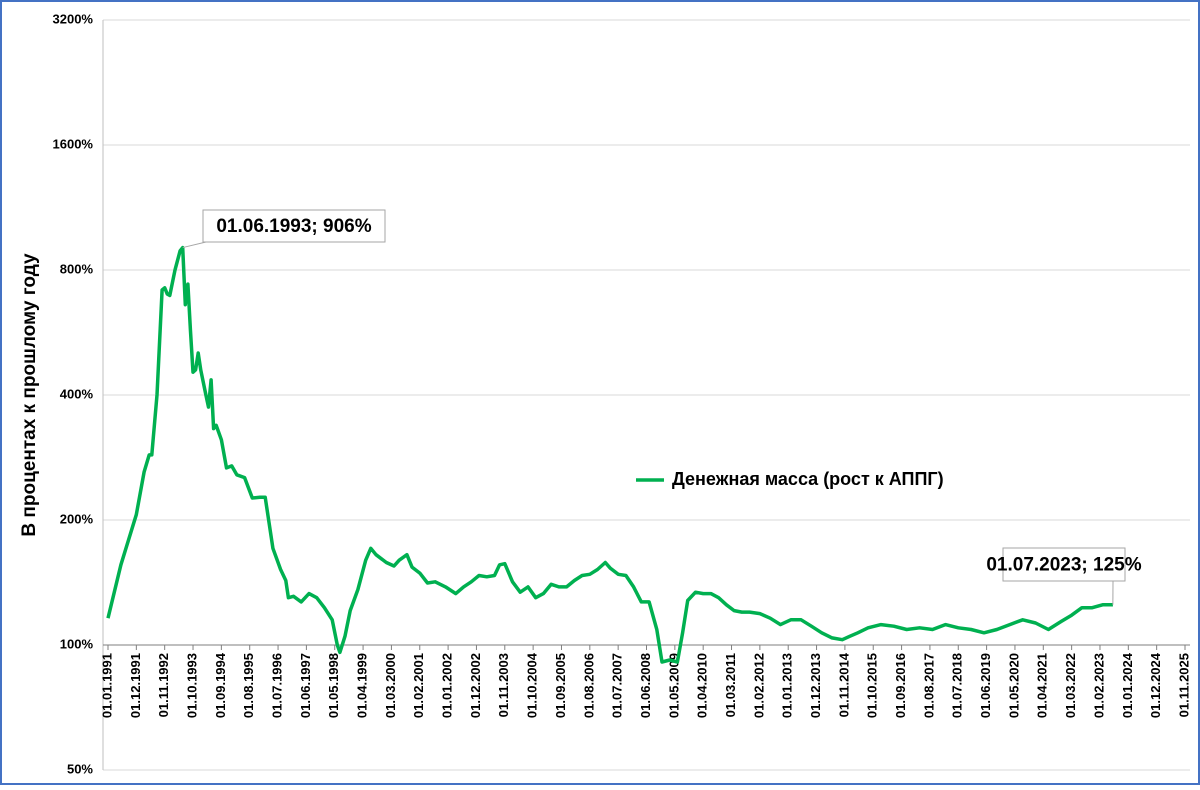 This screenshot has height=790, width=1200. I want to click on x-tick-label: 01.01.1991, so click(106, 685).